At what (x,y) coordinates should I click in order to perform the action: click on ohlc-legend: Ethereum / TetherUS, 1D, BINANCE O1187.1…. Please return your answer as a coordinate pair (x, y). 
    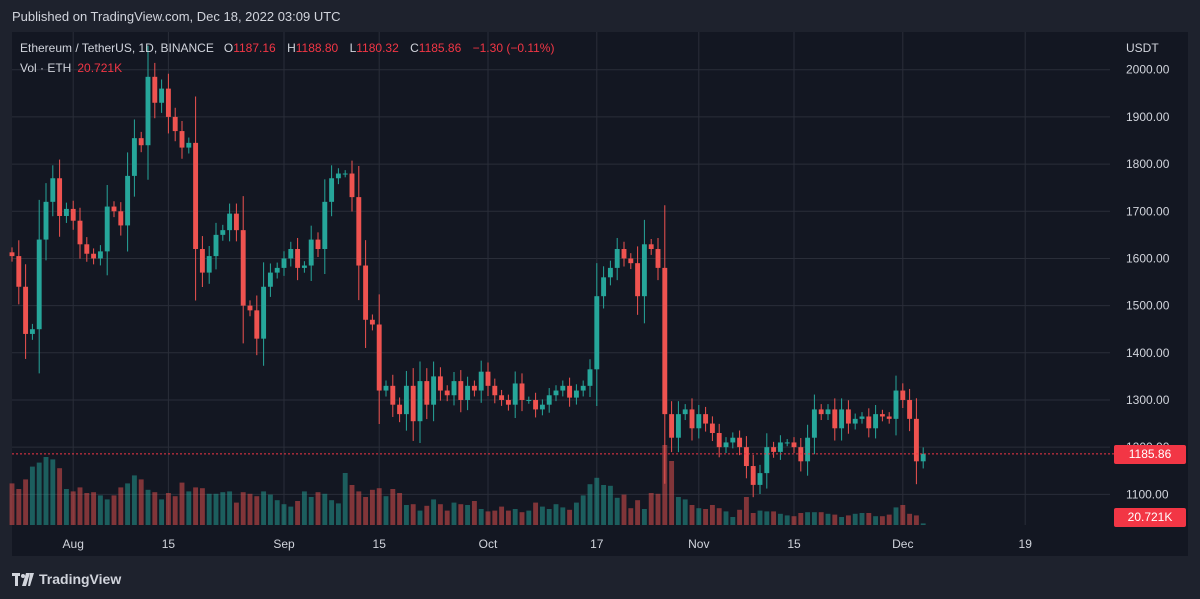
    Looking at the image, I should click on (287, 48).